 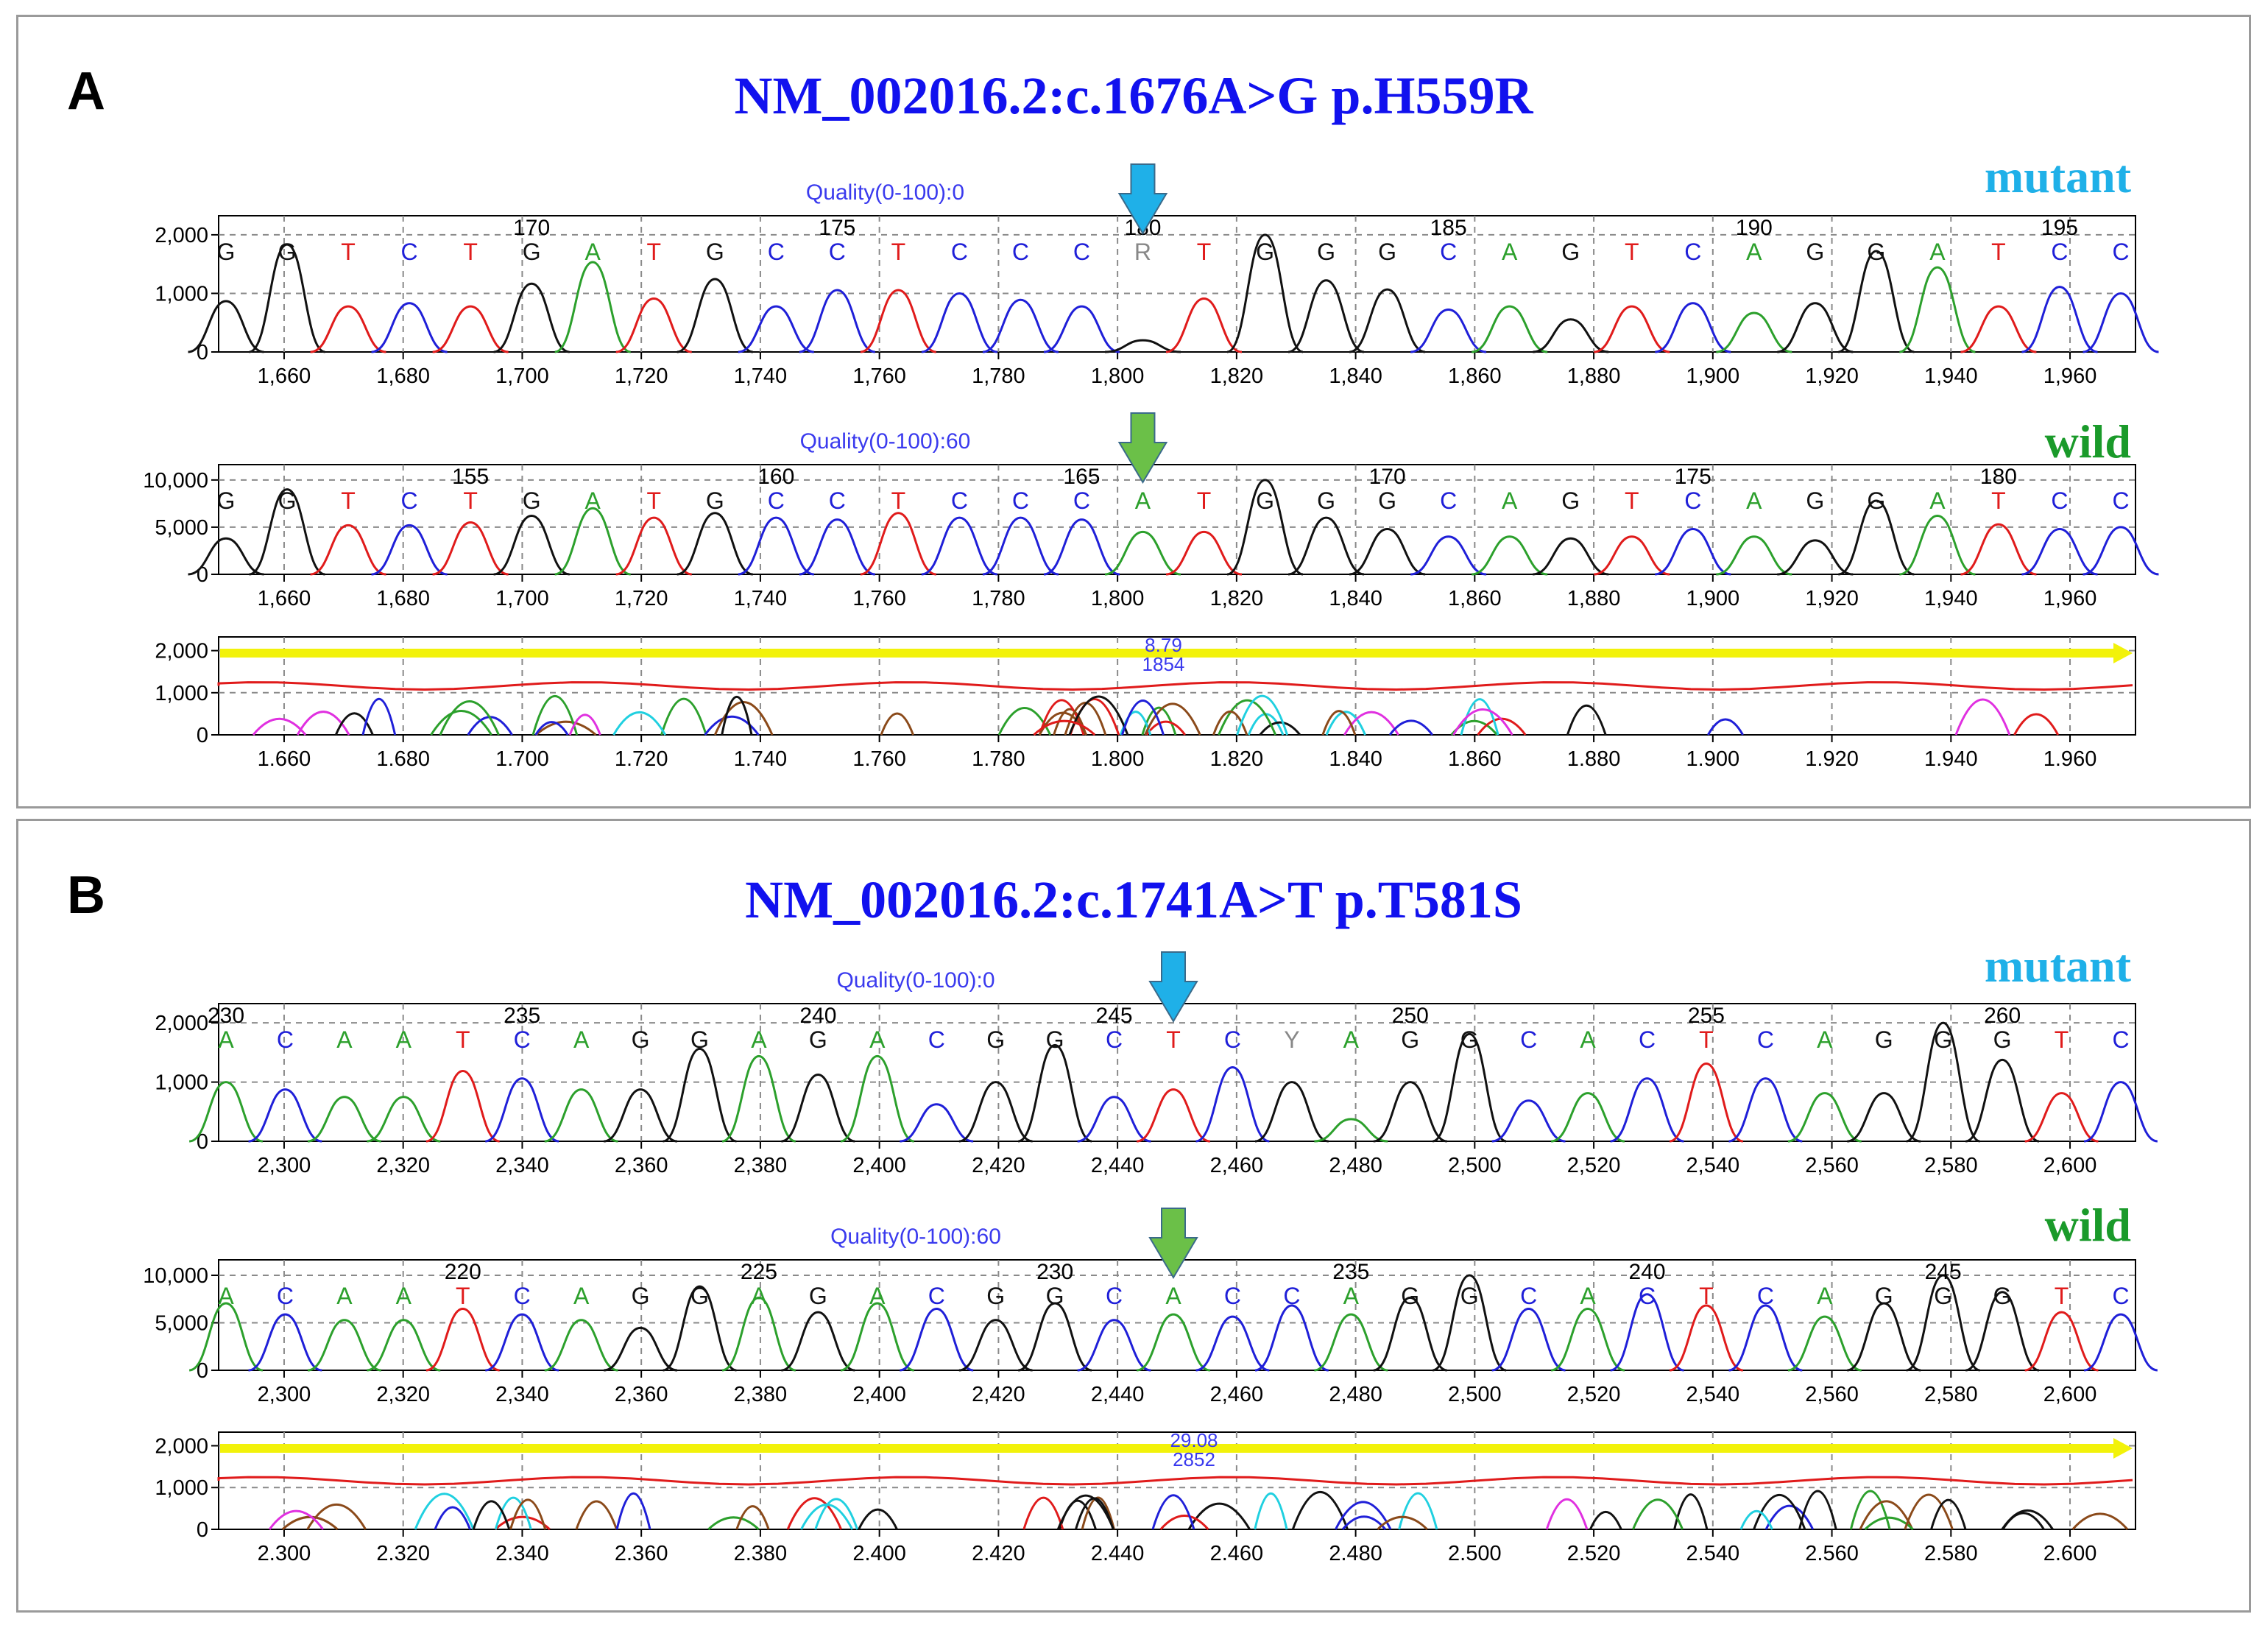 What do you see at coordinates (879, 1394) in the screenshot?
I see `x-tick-label: 2,400` at bounding box center [879, 1394].